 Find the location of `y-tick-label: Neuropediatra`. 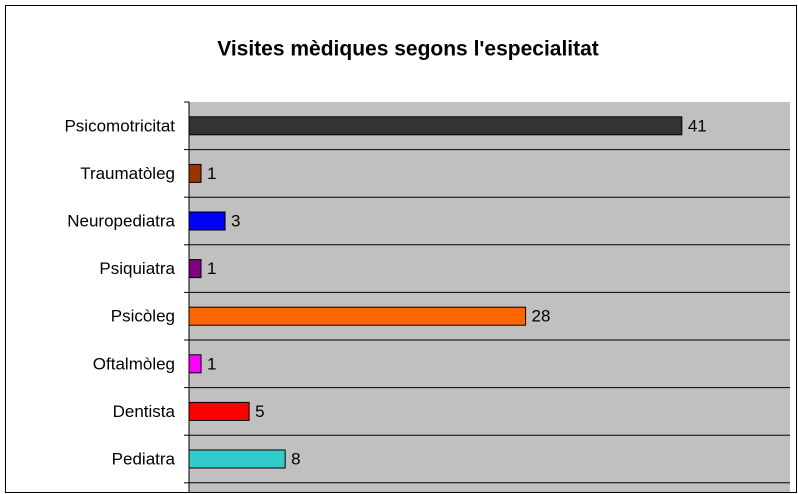

y-tick-label: Neuropediatra is located at coordinates (121, 220).